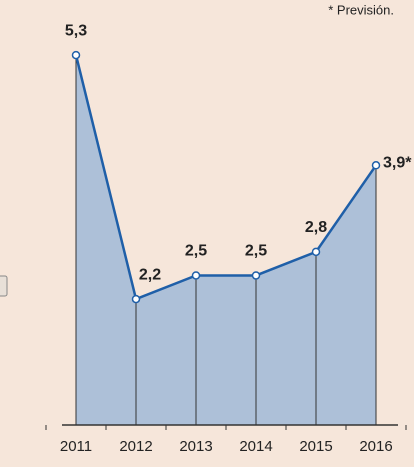  Describe the element at coordinates (255, 446) in the screenshot. I see `x-tick-label: 2014` at that location.